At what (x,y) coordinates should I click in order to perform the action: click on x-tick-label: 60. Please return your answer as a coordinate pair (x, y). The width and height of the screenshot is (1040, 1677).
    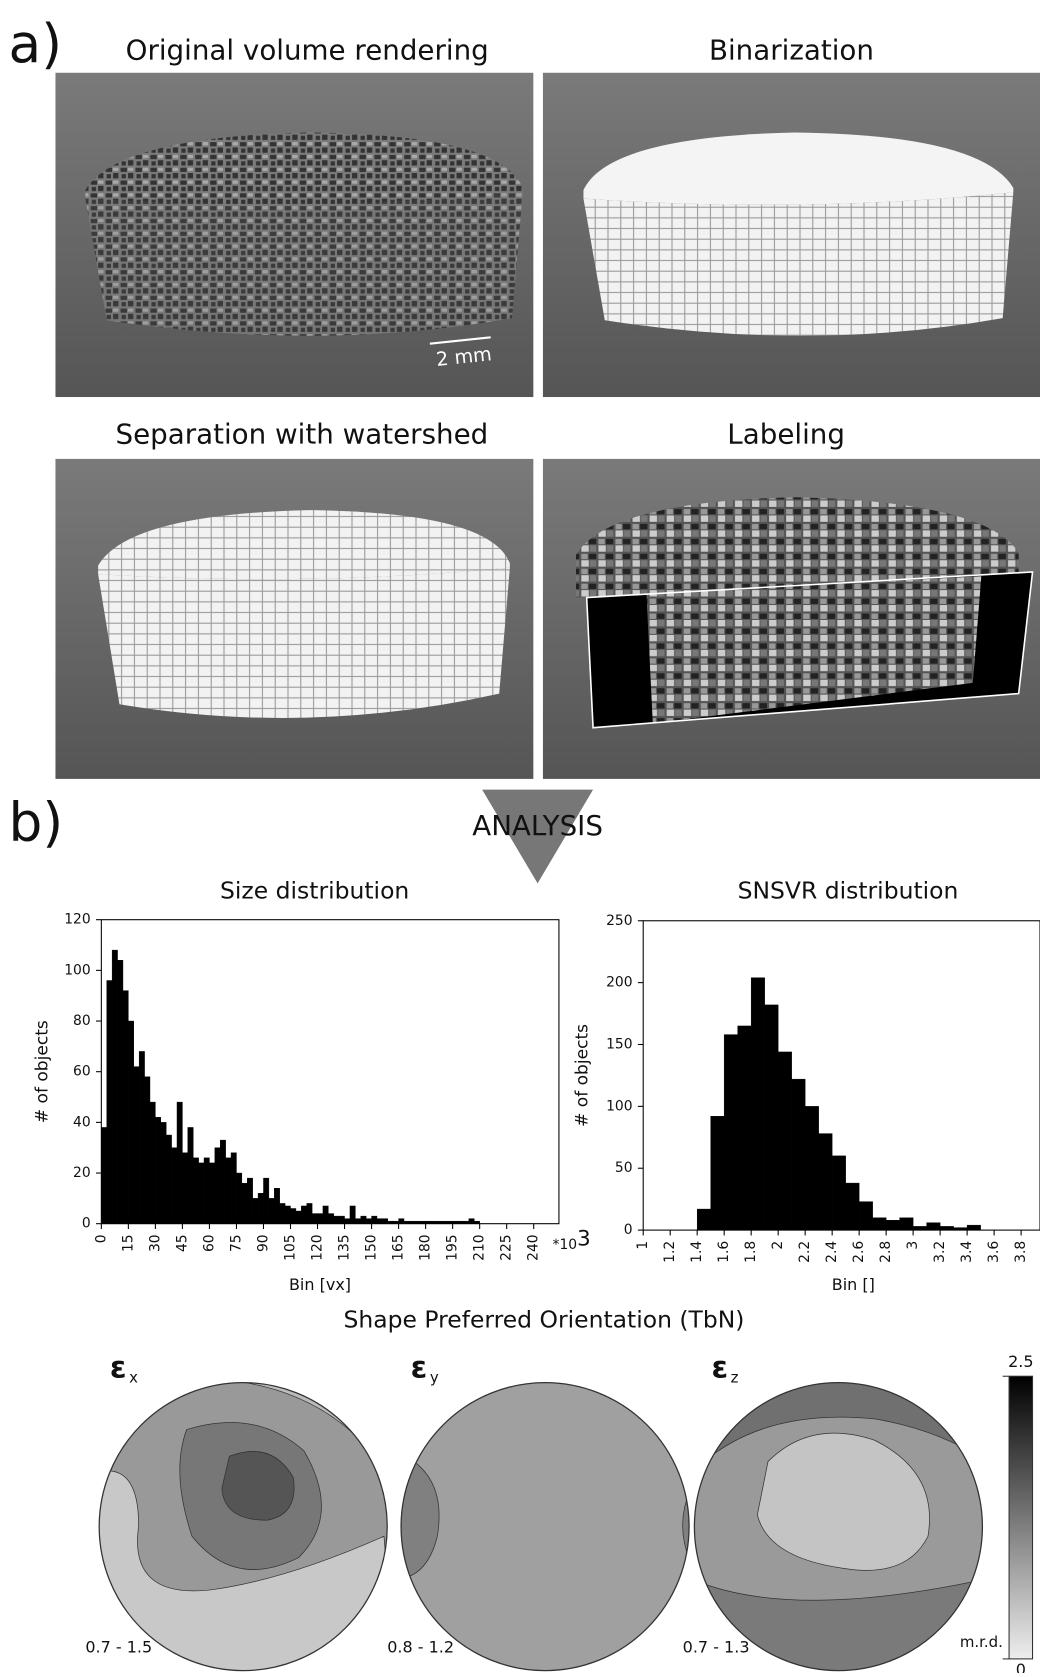
    Looking at the image, I should click on (209, 1243).